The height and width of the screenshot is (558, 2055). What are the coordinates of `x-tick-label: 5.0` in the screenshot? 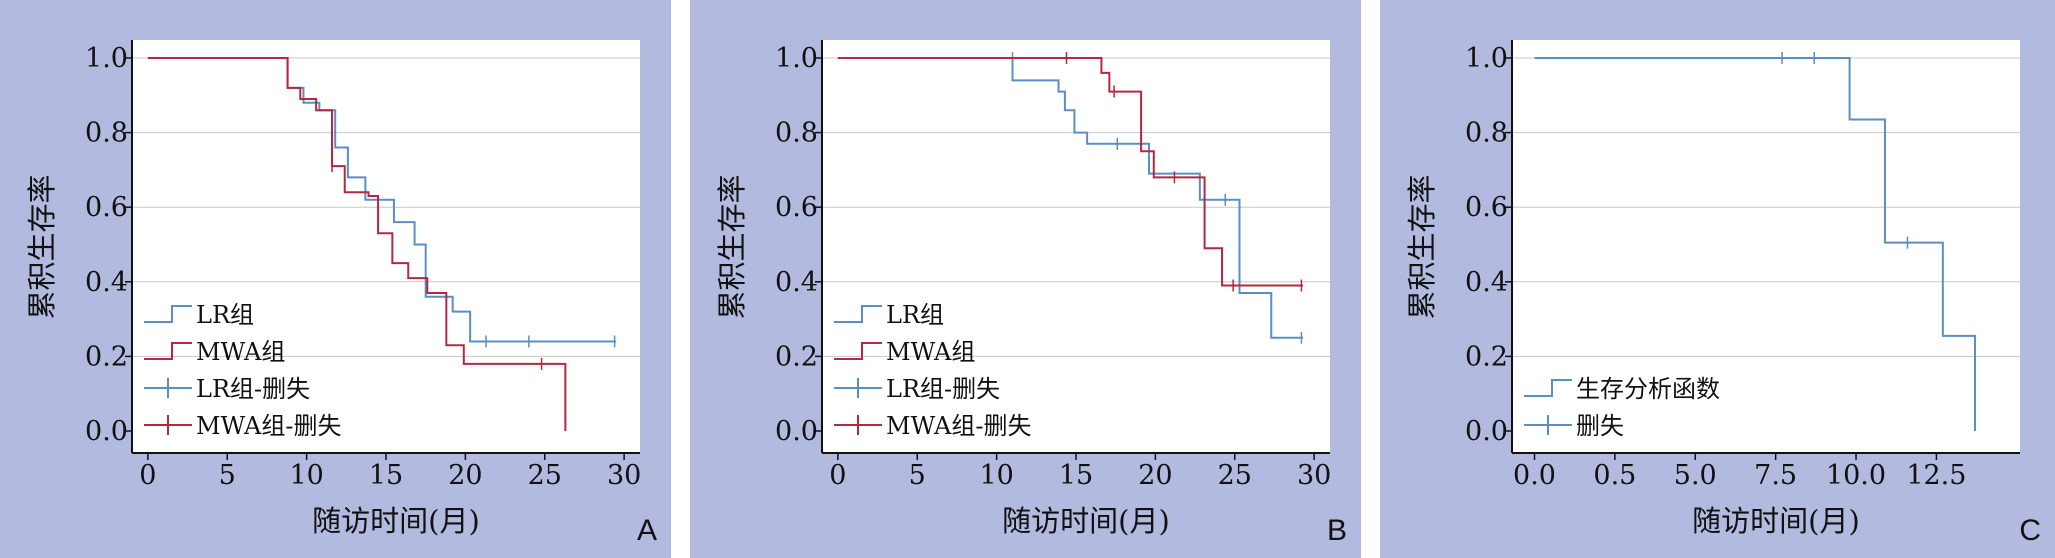 It's located at (1695, 475).